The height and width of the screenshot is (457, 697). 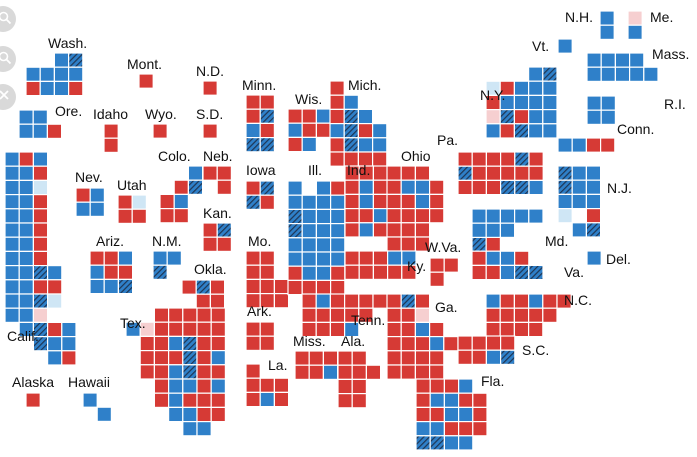 I want to click on district-tile-ariz-republican, so click(x=111, y=258).